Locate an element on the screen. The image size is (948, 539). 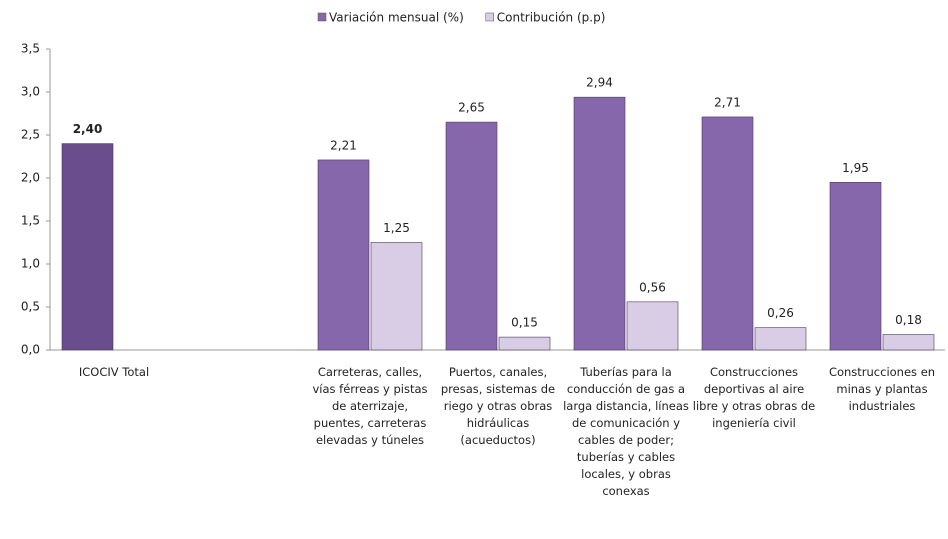
data-label: 0,56 is located at coordinates (652, 287).